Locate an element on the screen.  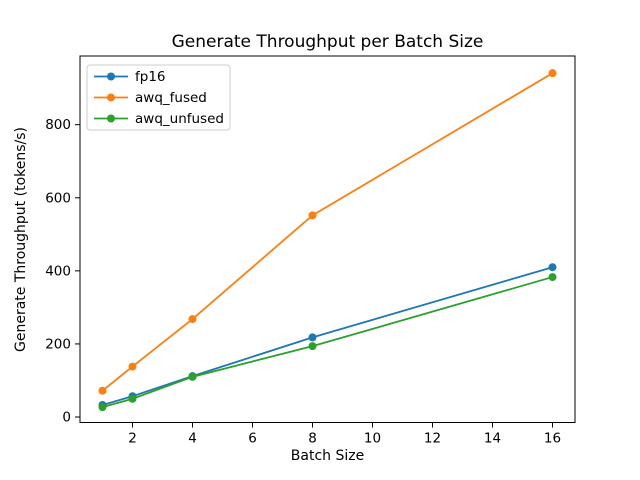
legend-box is located at coordinates (158, 97).